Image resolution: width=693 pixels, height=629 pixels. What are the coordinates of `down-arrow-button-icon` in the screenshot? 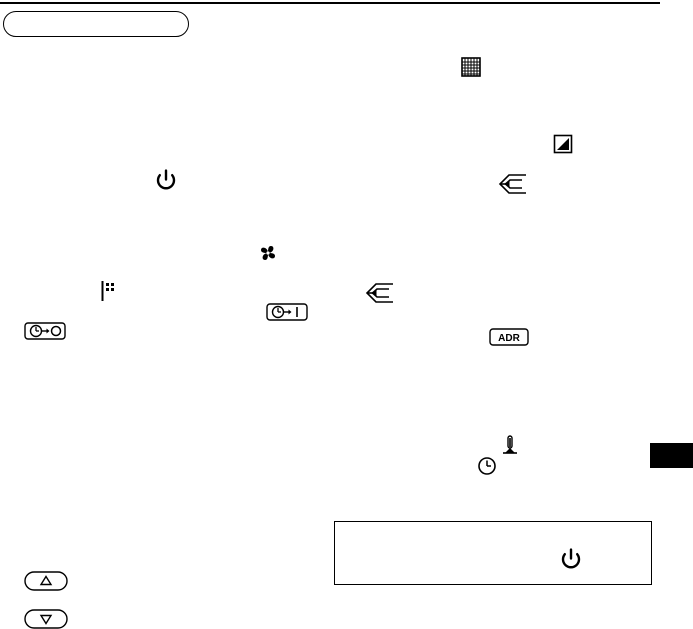 It's located at (46, 619).